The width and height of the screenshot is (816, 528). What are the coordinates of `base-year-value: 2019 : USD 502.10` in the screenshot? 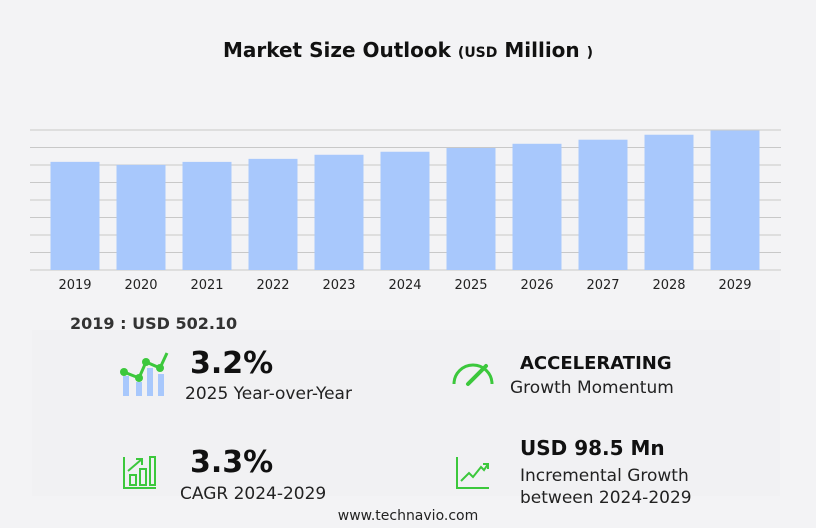 It's located at (154, 323).